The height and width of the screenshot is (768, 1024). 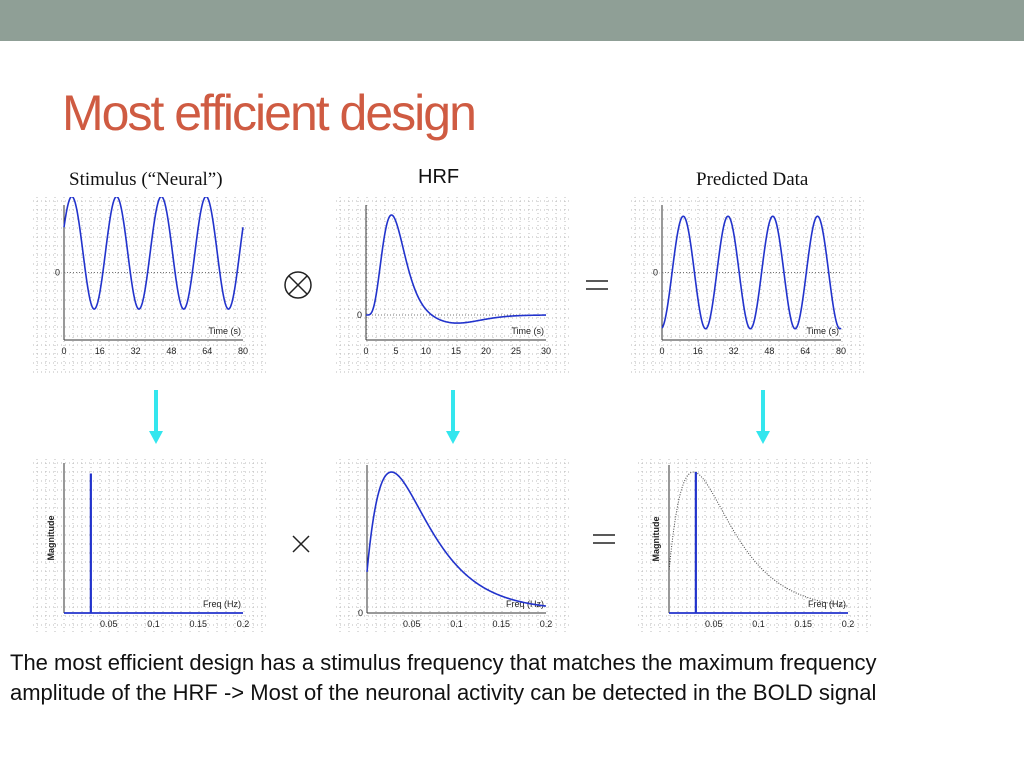 What do you see at coordinates (597, 285) in the screenshot?
I see `equals-operator-time` at bounding box center [597, 285].